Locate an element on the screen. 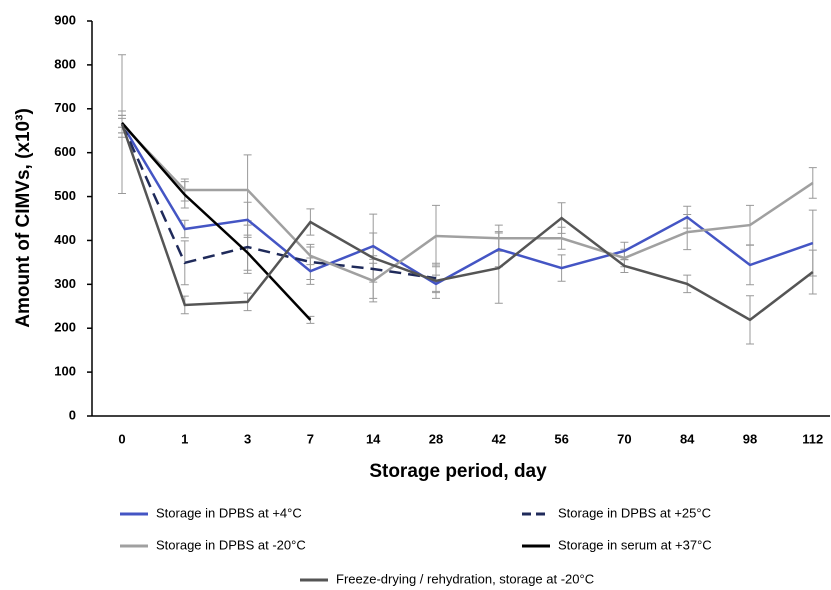  y-axis-title: Amount of CIMVs, (x10³) is located at coordinates (23, 218).